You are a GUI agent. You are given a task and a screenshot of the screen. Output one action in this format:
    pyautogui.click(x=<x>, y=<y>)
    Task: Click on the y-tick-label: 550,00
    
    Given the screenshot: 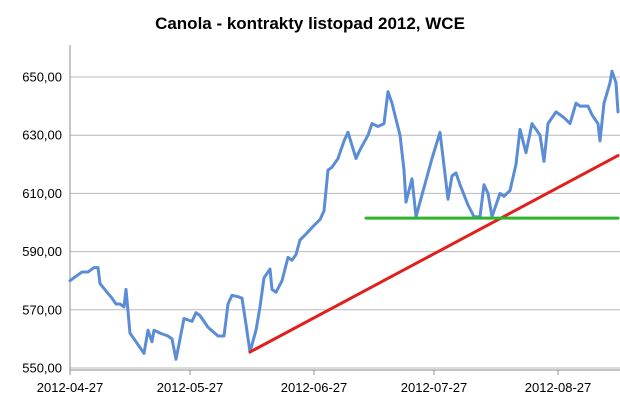 What is the action you would take?
    pyautogui.click(x=42, y=368)
    